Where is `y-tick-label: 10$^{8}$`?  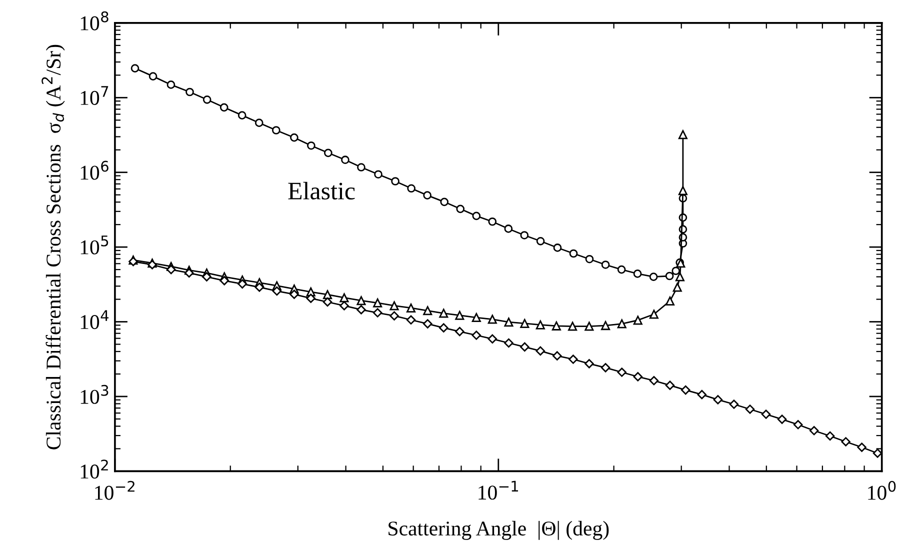
y-tick-label: 10$^{8}$ is located at coordinates (94, 20).